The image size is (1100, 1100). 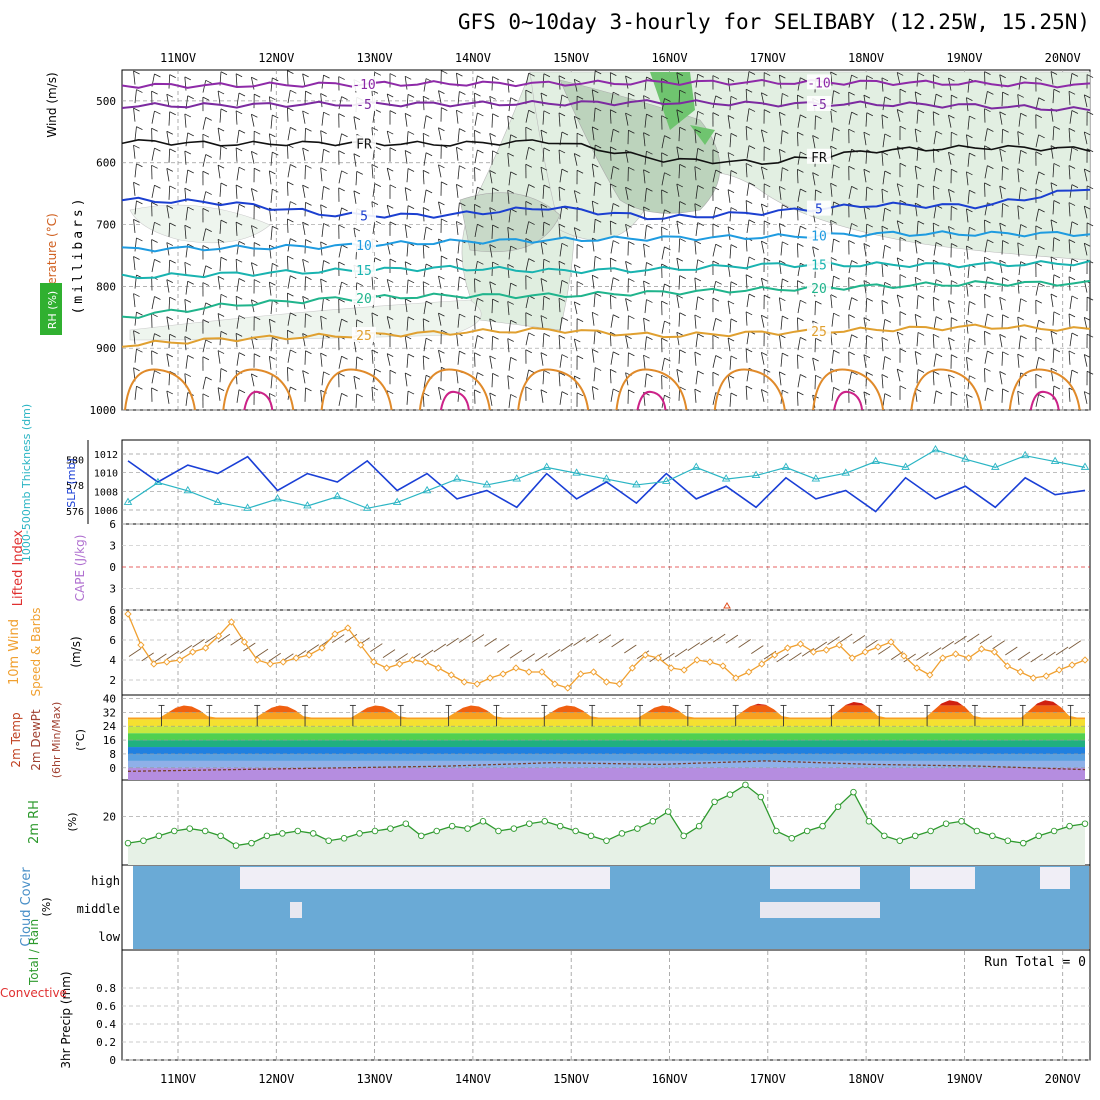 What do you see at coordinates (106, 492) in the screenshot?
I see `slp-tick-label: 1008` at bounding box center [106, 492].